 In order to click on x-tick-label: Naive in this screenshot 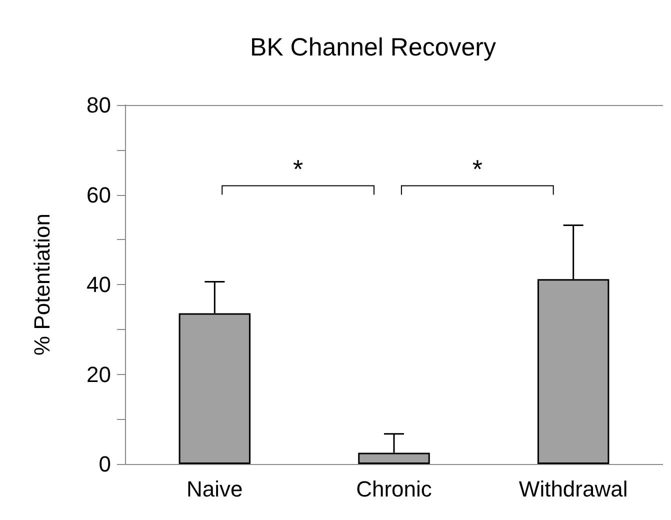, I will do `click(214, 489)`.